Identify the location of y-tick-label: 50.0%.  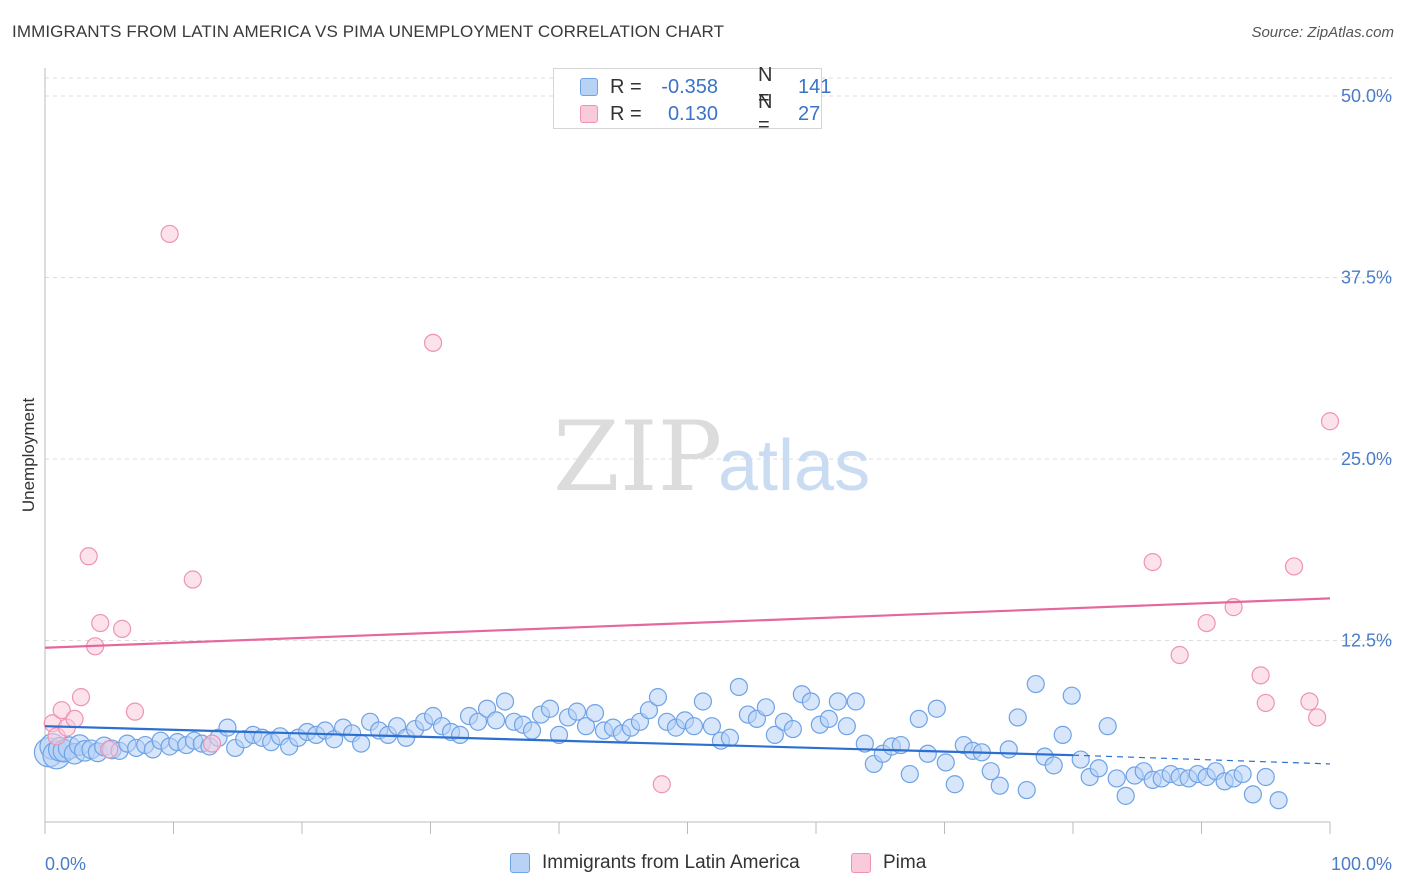
(1366, 96).